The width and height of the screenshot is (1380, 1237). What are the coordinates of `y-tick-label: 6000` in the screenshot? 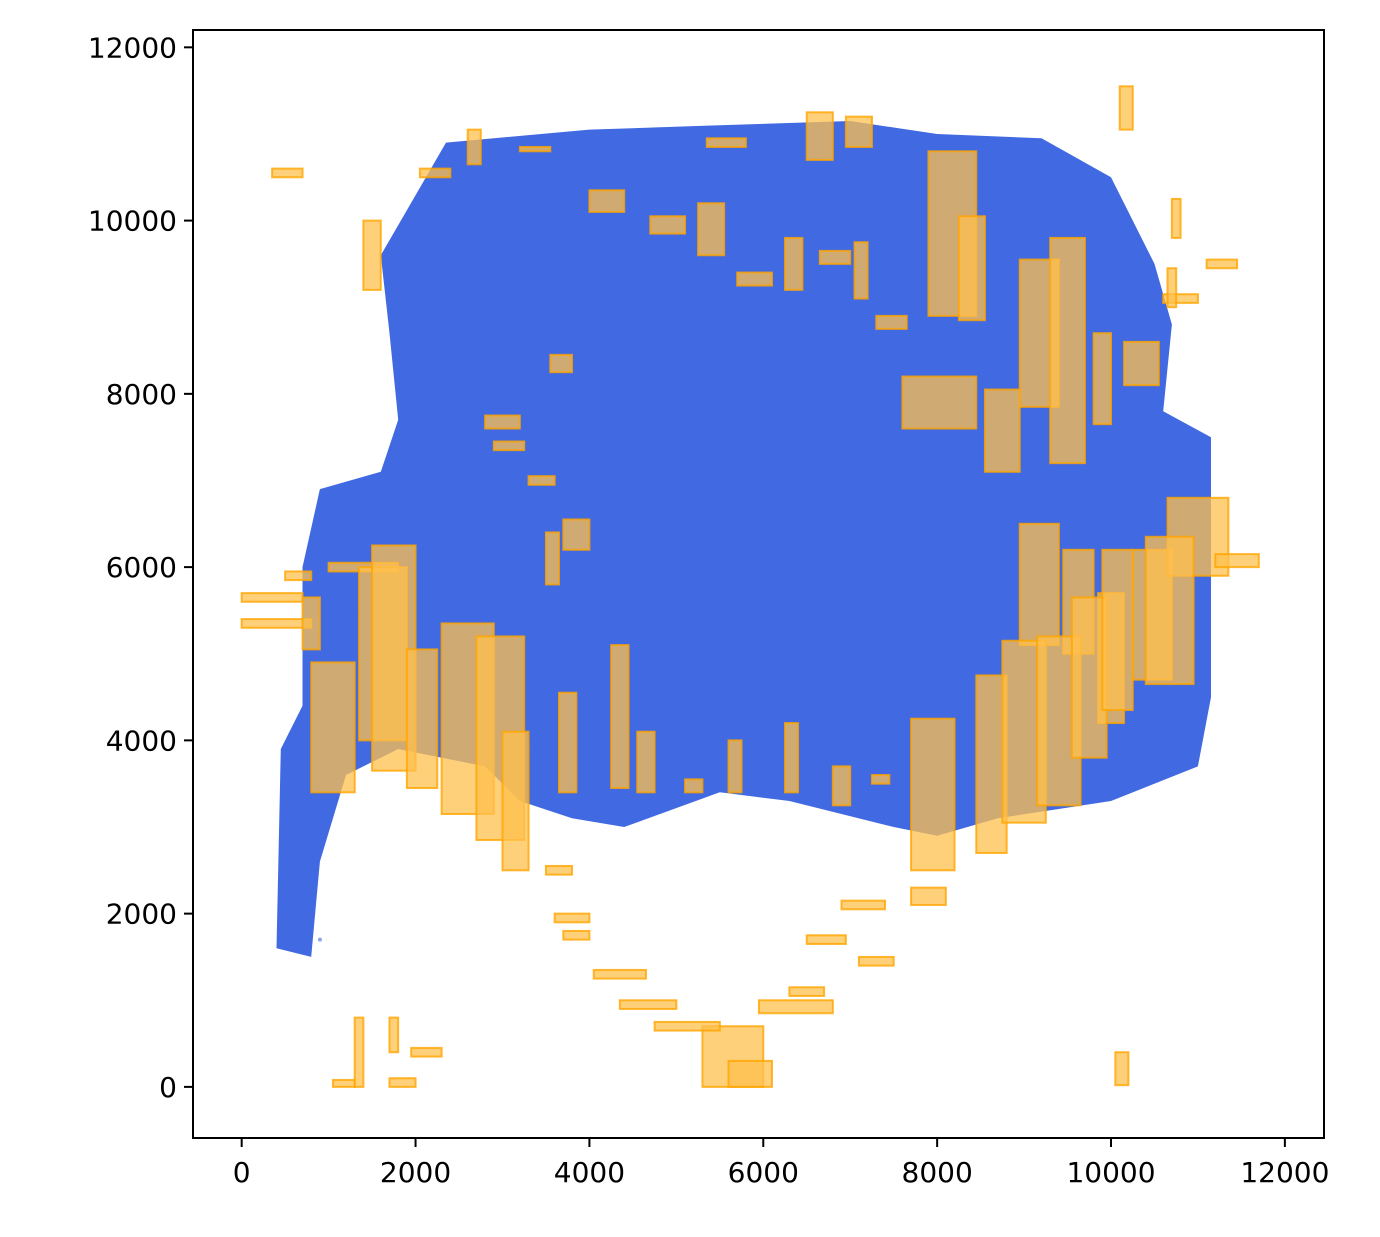 It's located at (141, 567).